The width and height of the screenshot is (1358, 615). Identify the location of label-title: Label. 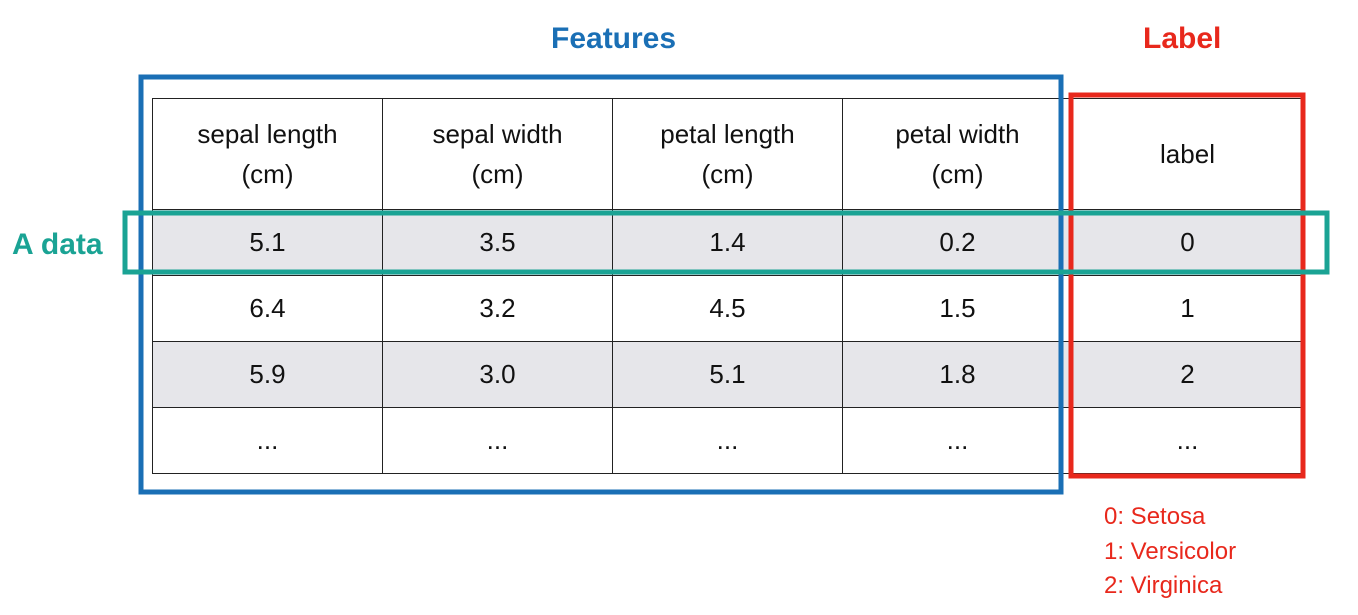
(1182, 38).